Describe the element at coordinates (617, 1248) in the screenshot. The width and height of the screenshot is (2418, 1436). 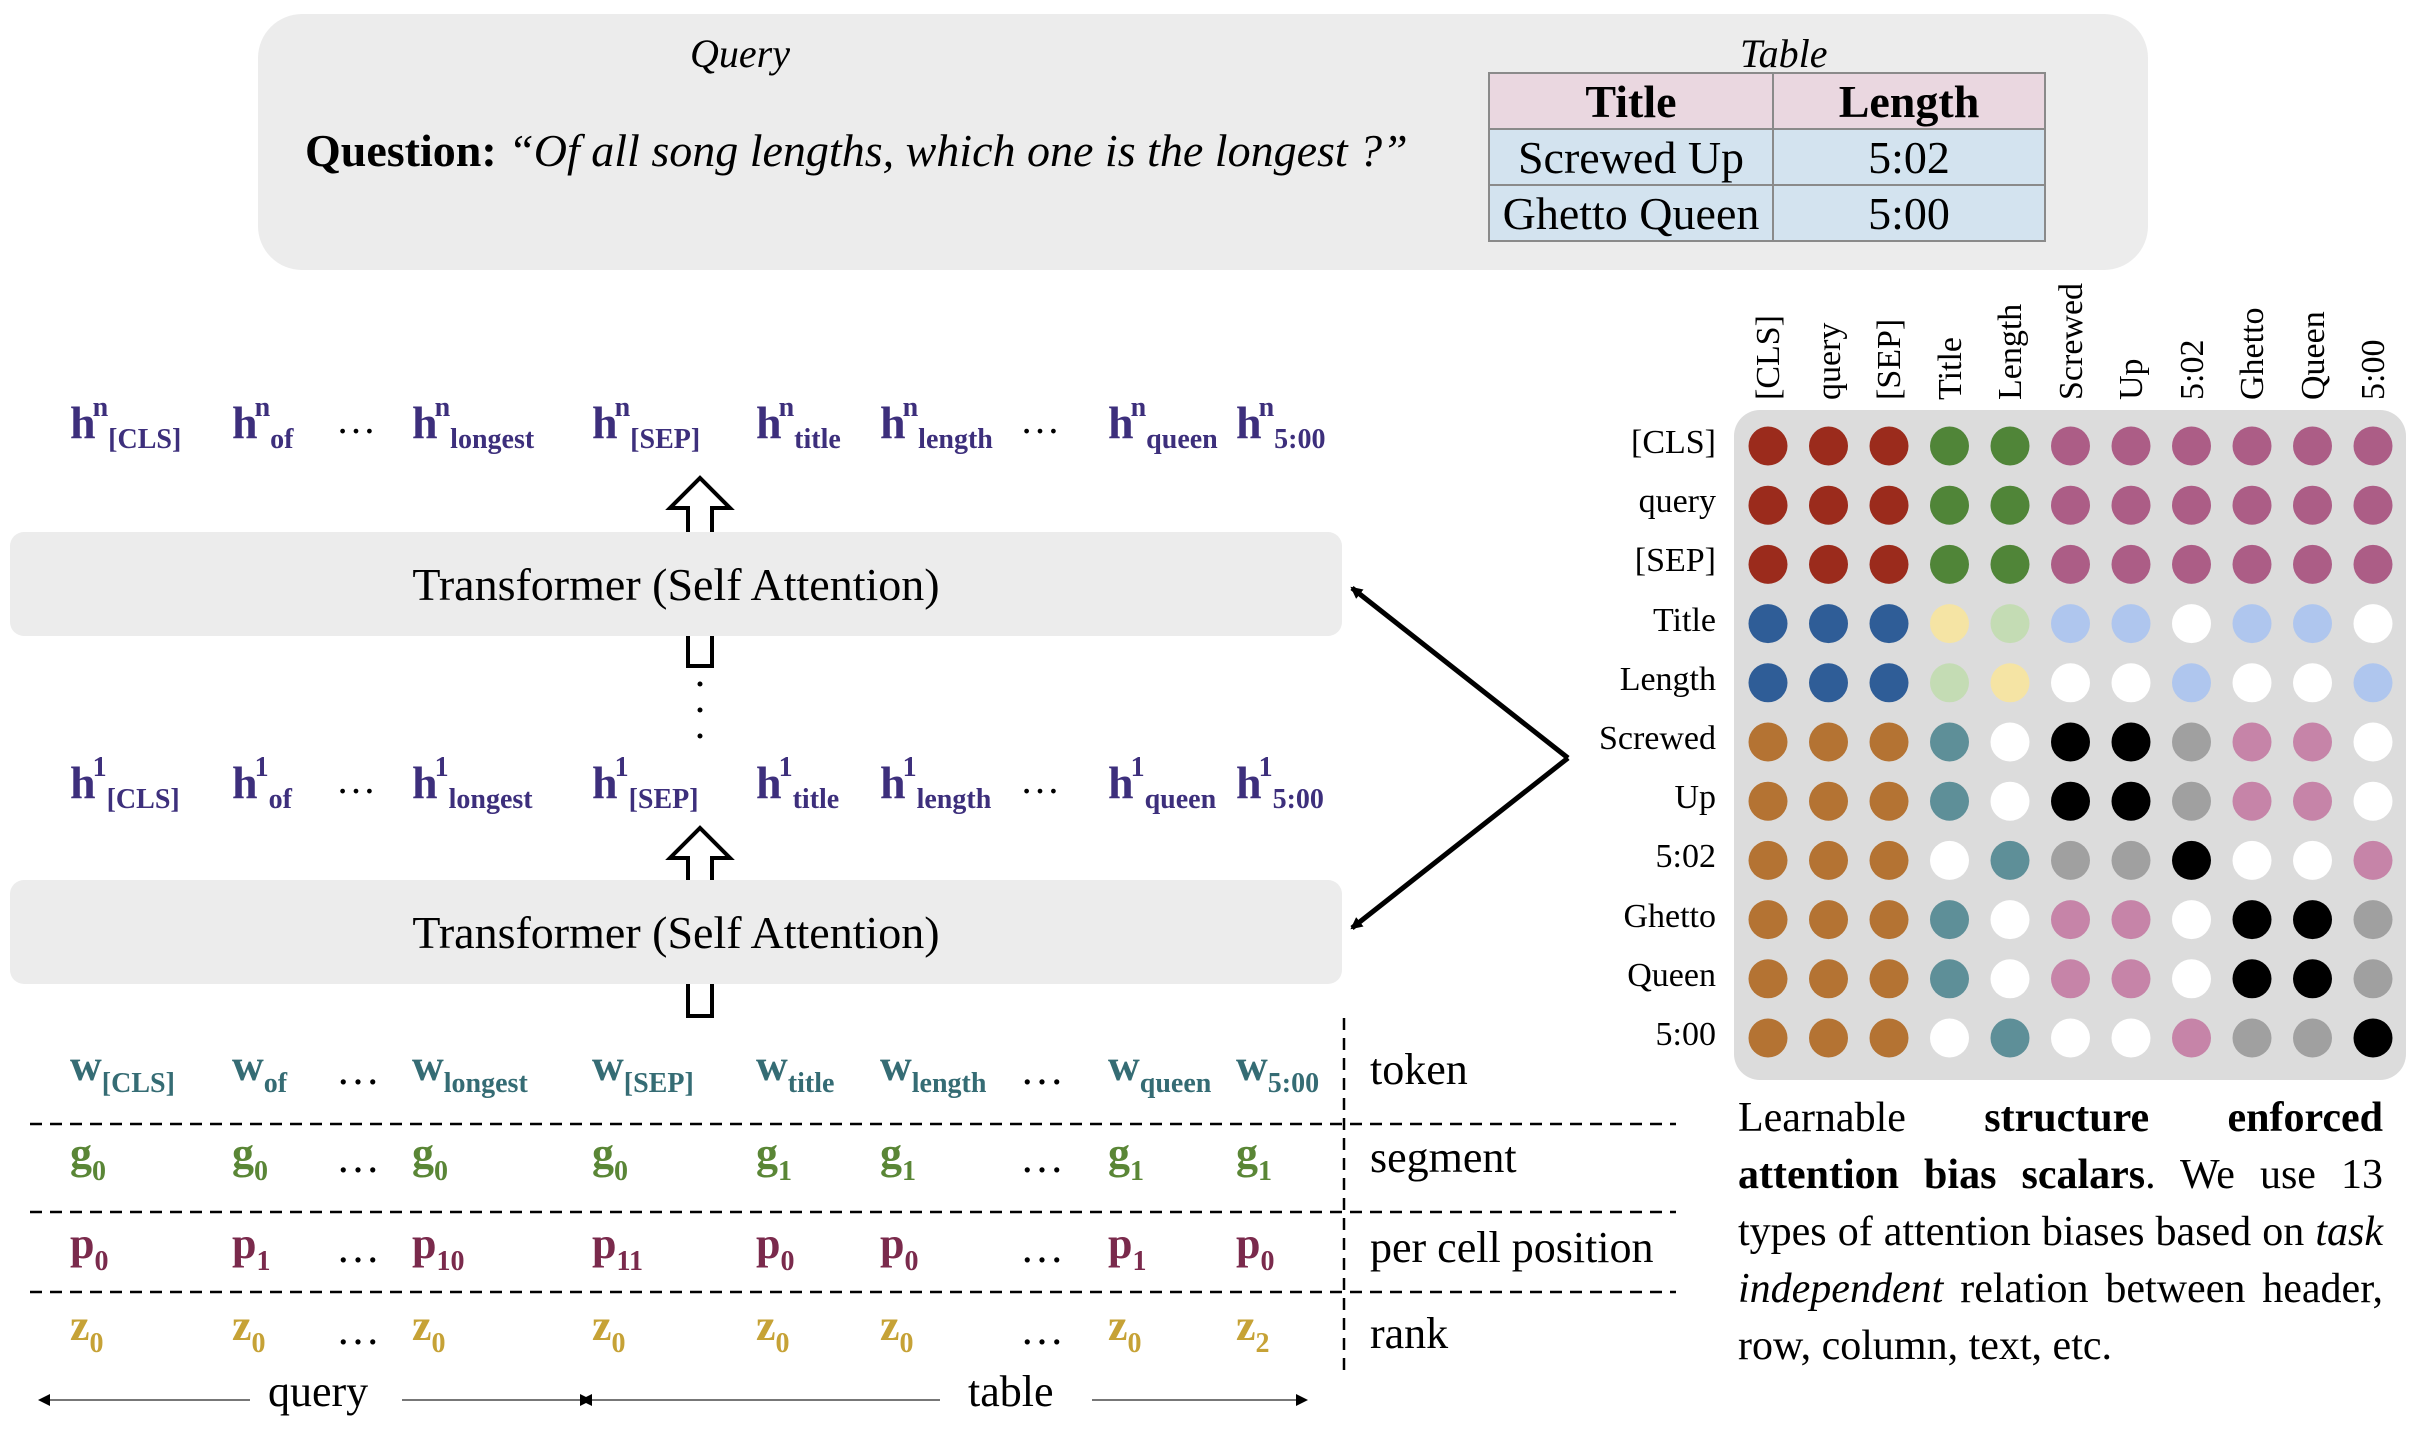
I see `position-embedding-token: p11` at that location.